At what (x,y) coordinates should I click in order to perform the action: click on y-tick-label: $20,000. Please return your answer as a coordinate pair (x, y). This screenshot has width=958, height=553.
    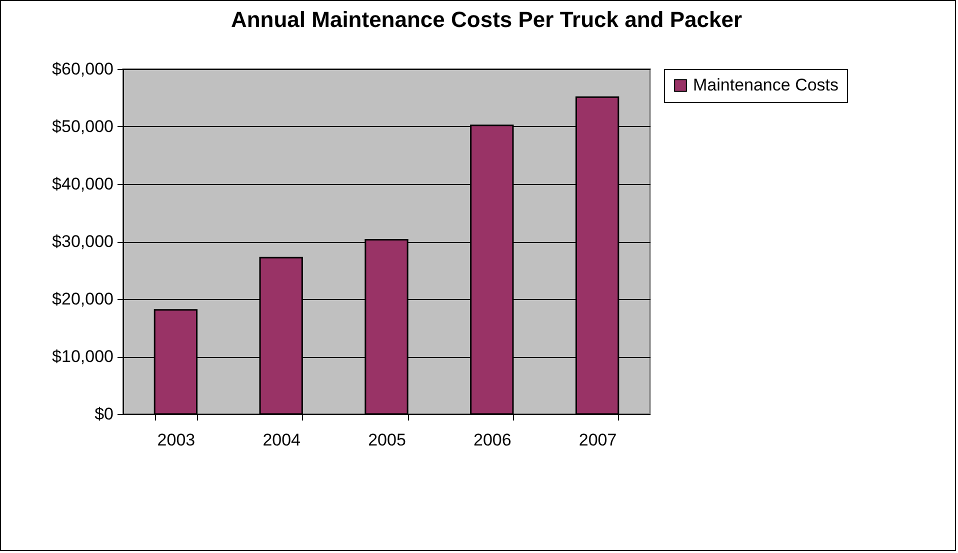
    Looking at the image, I should click on (83, 299).